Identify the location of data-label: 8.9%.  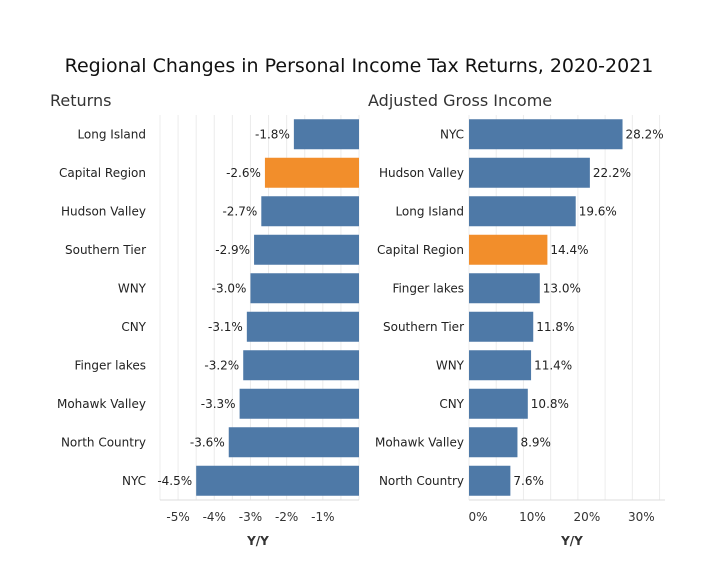
(535, 442).